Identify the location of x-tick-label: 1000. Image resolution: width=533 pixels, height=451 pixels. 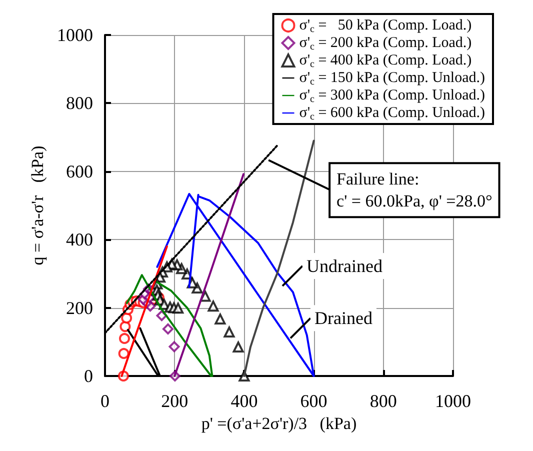
(453, 401).